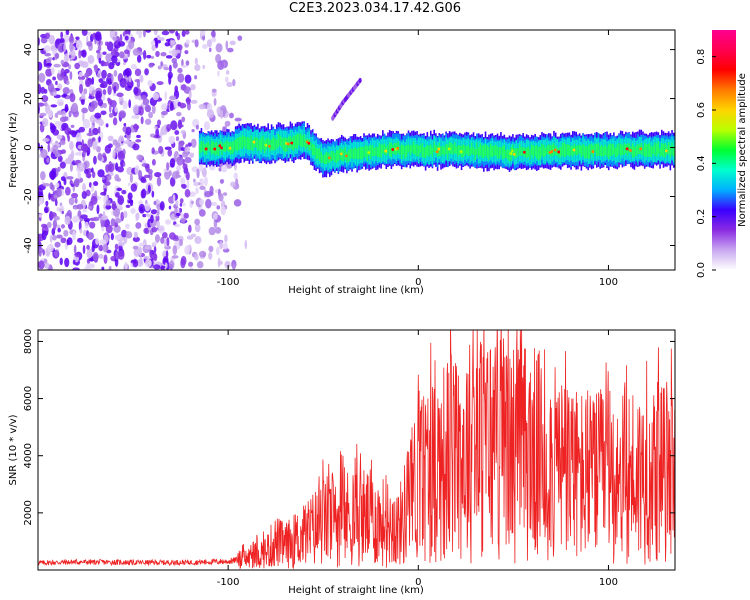  I want to click on y-tick-label: 6000, so click(28, 398).